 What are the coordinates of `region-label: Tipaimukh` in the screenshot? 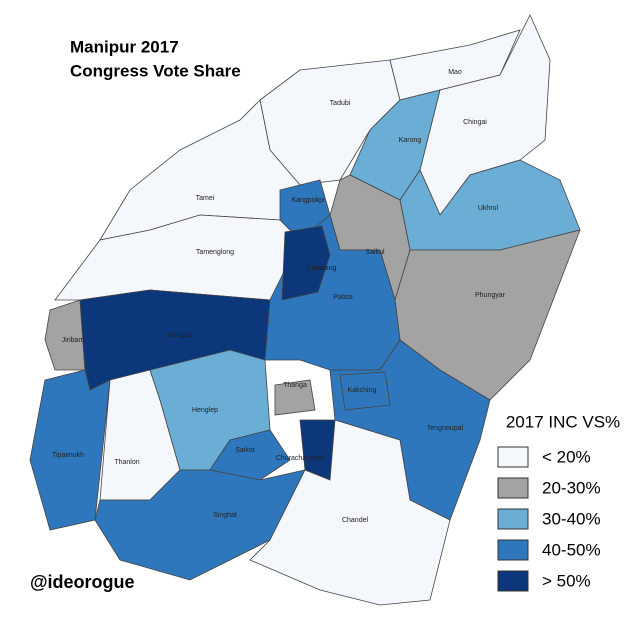 It's located at (68, 455).